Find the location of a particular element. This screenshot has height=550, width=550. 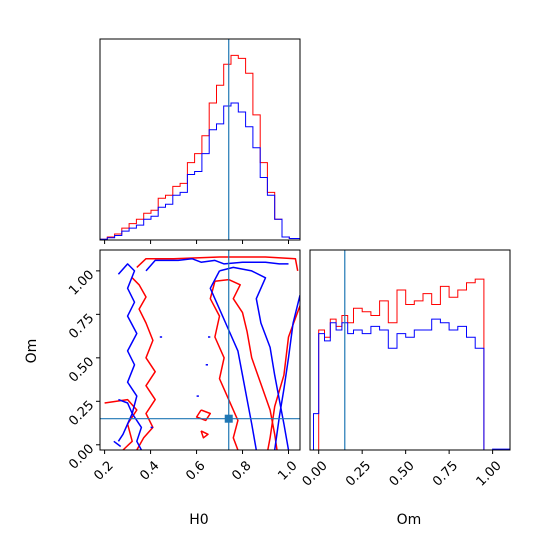

truth-marker is located at coordinates (228, 418).